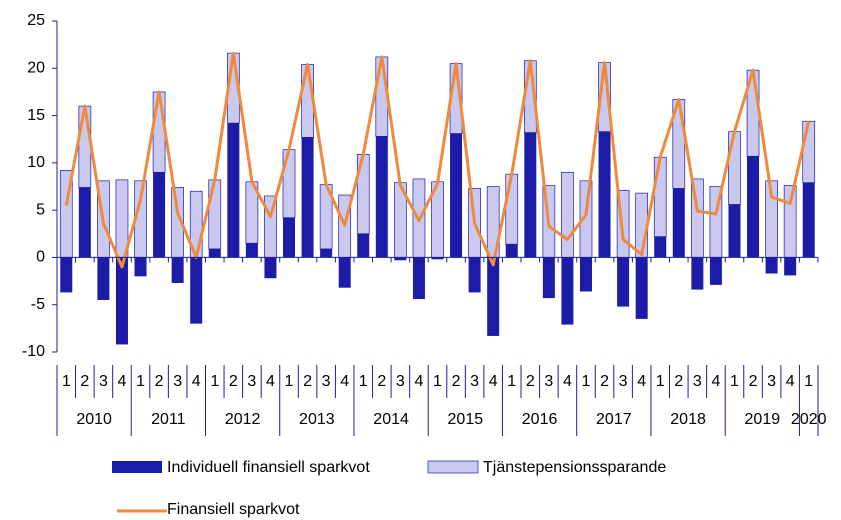  I want to click on year-label: 2015, so click(466, 419).